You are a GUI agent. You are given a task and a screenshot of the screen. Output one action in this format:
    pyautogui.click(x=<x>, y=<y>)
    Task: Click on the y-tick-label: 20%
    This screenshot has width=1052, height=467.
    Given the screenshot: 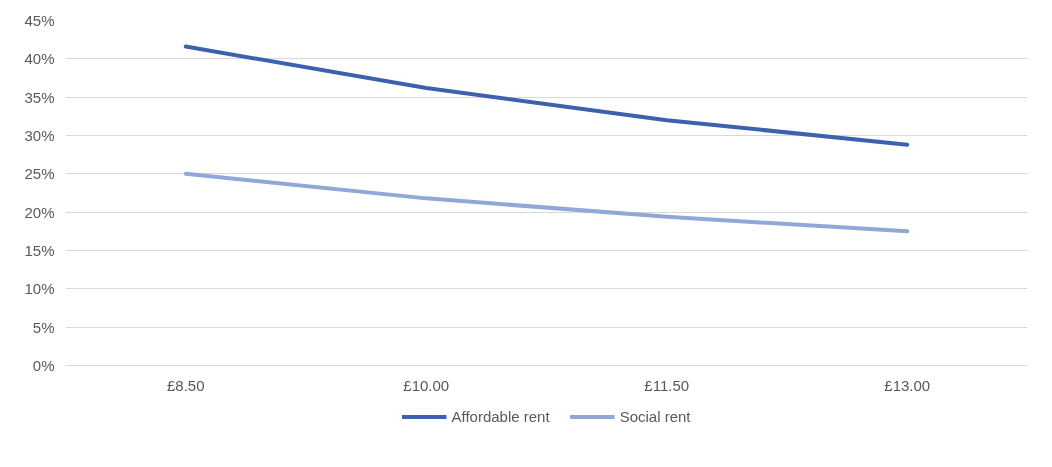 What is the action you would take?
    pyautogui.click(x=39, y=212)
    